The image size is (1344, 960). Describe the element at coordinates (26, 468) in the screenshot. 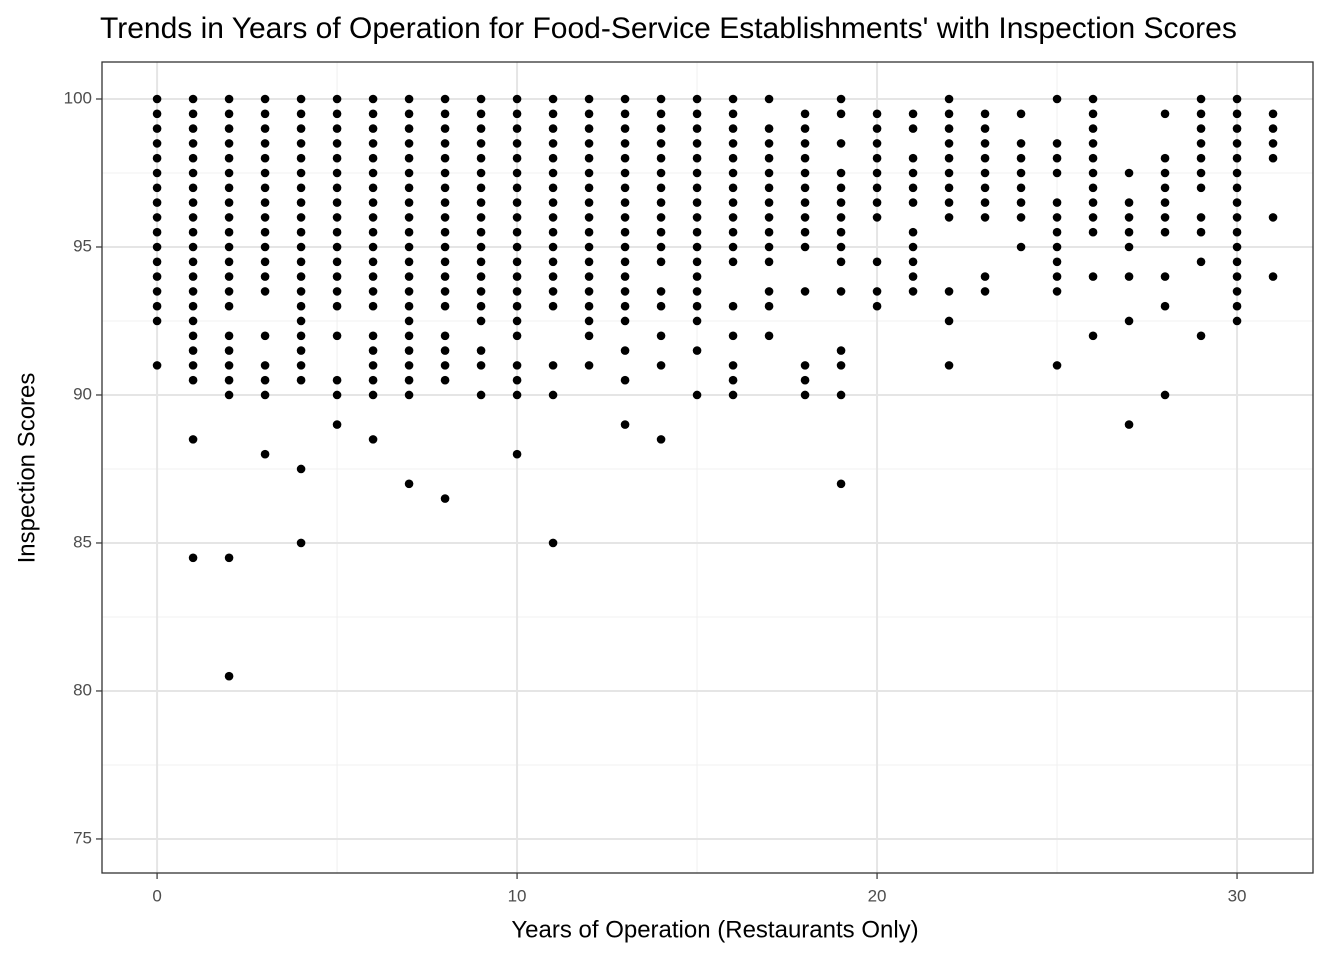

I see `y-axis-title: Inspection Scores` at that location.